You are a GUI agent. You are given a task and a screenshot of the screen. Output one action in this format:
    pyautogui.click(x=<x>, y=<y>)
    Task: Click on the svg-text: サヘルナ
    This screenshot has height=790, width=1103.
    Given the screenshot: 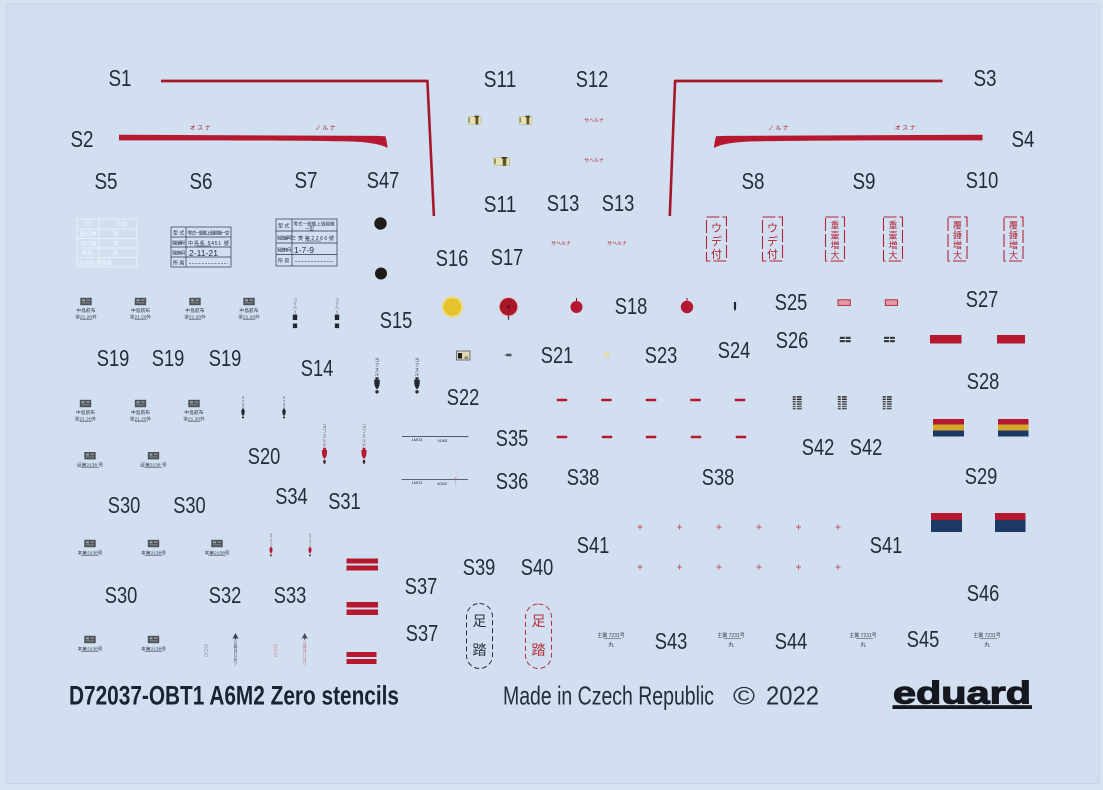 What is the action you would take?
    pyautogui.click(x=594, y=121)
    